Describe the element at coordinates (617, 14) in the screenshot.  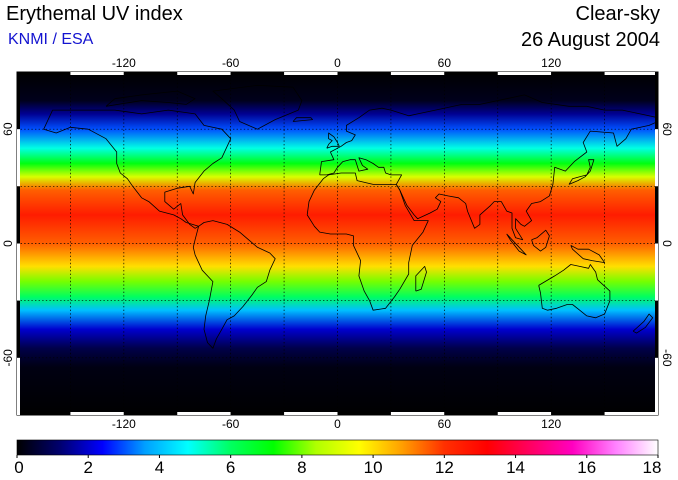
I see `sky-condition-label: Clear-sky` at that location.